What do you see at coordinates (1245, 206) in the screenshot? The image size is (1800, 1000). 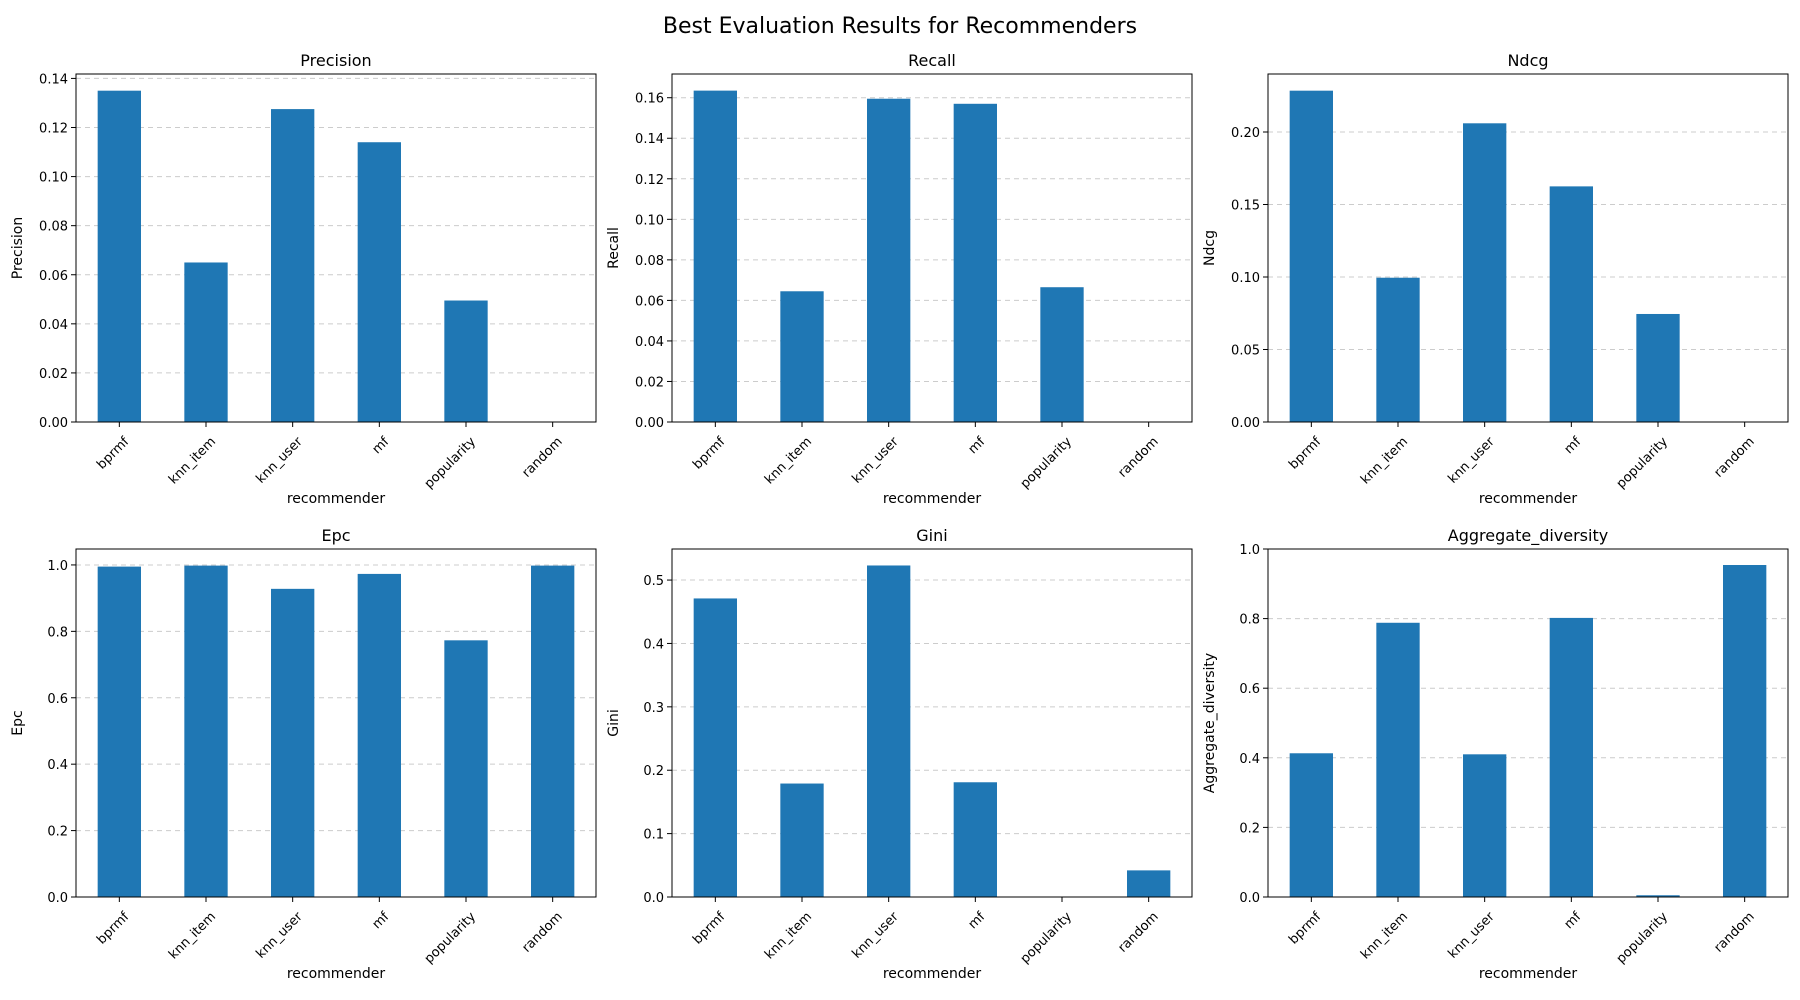 I see `y-tick-label: 0.15` at bounding box center [1245, 206].